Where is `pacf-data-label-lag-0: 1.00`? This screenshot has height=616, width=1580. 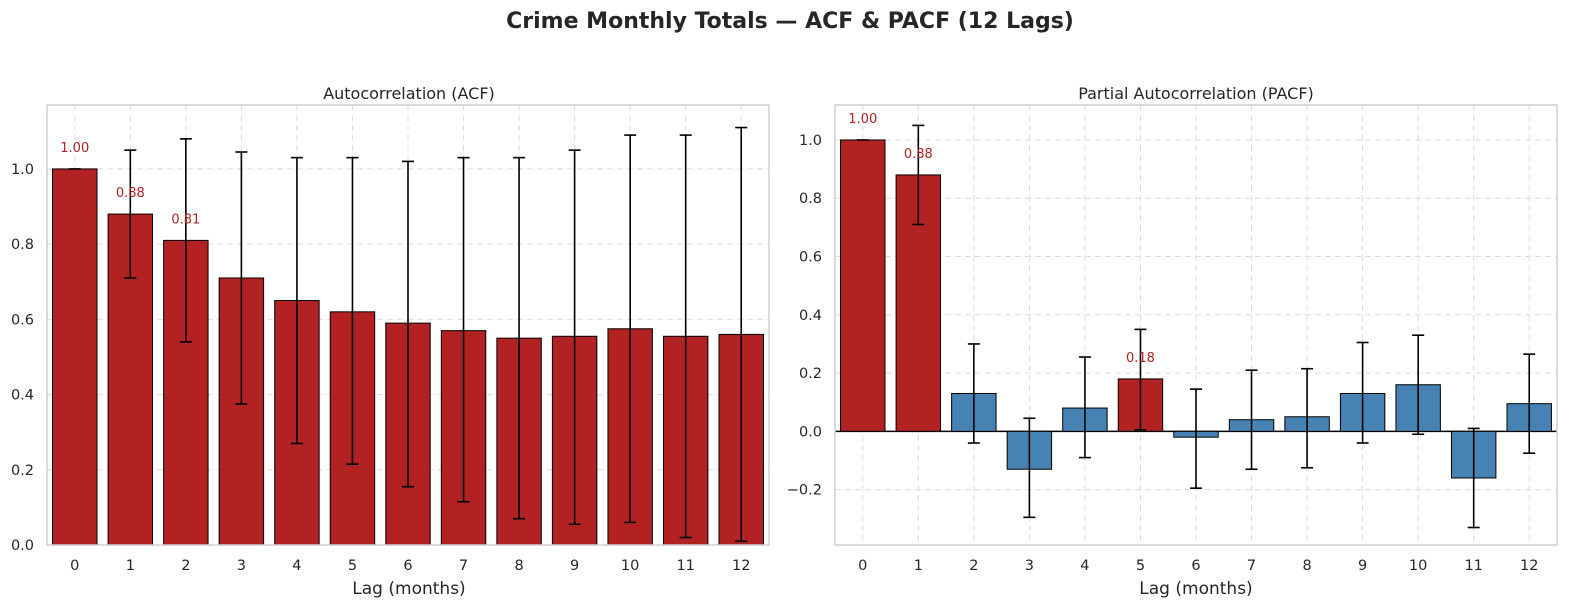
pacf-data-label-lag-0: 1.00 is located at coordinates (862, 119).